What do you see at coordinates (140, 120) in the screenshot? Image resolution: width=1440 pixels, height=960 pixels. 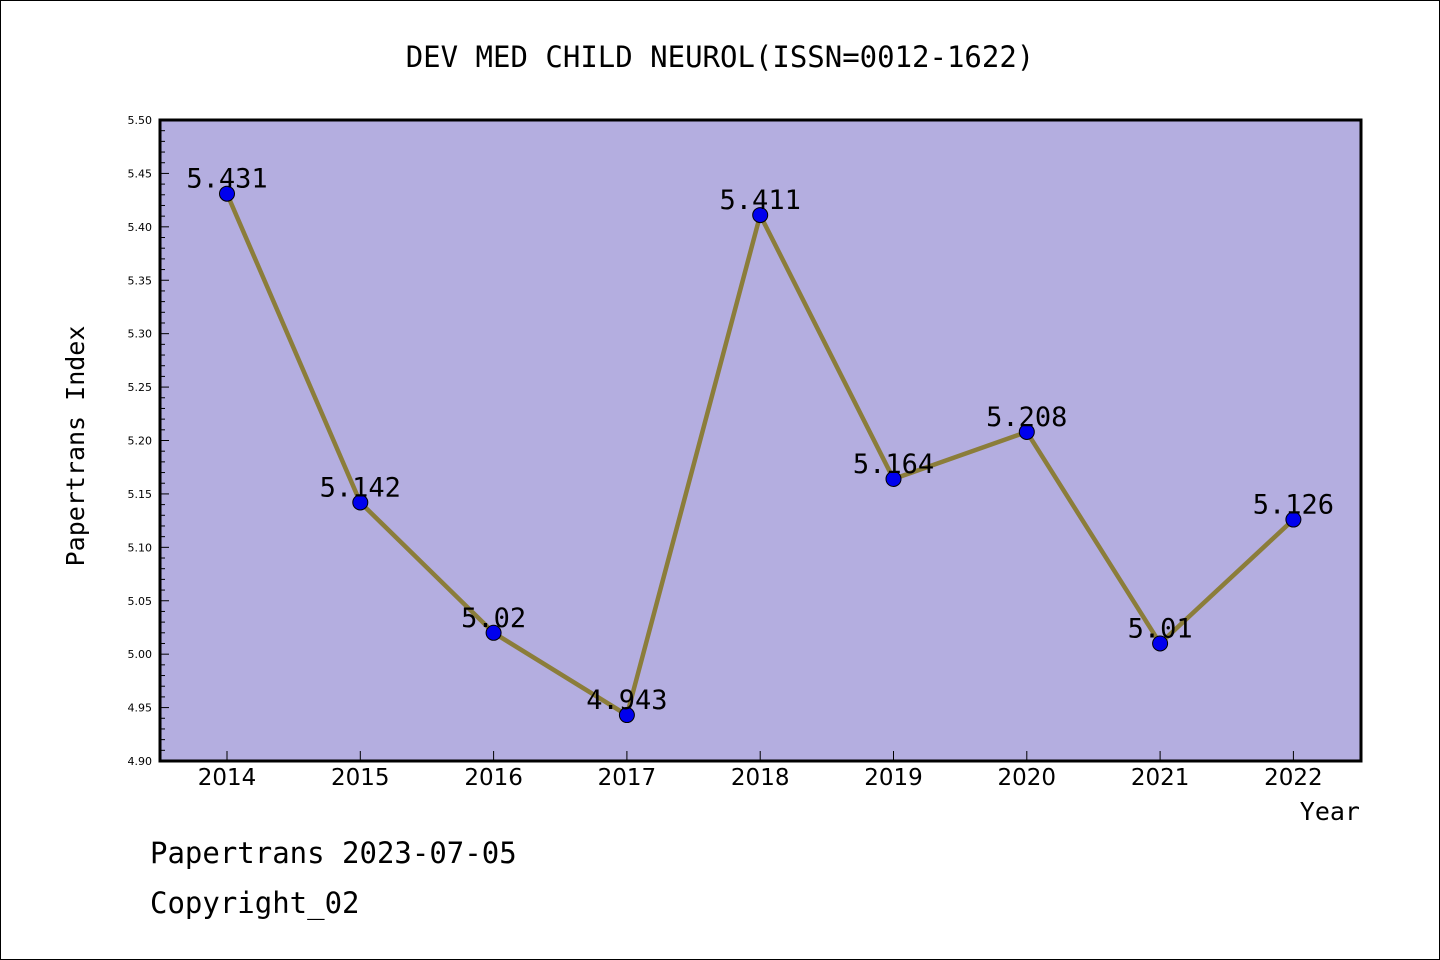 I see `y-tick-label: 5.50` at bounding box center [140, 120].